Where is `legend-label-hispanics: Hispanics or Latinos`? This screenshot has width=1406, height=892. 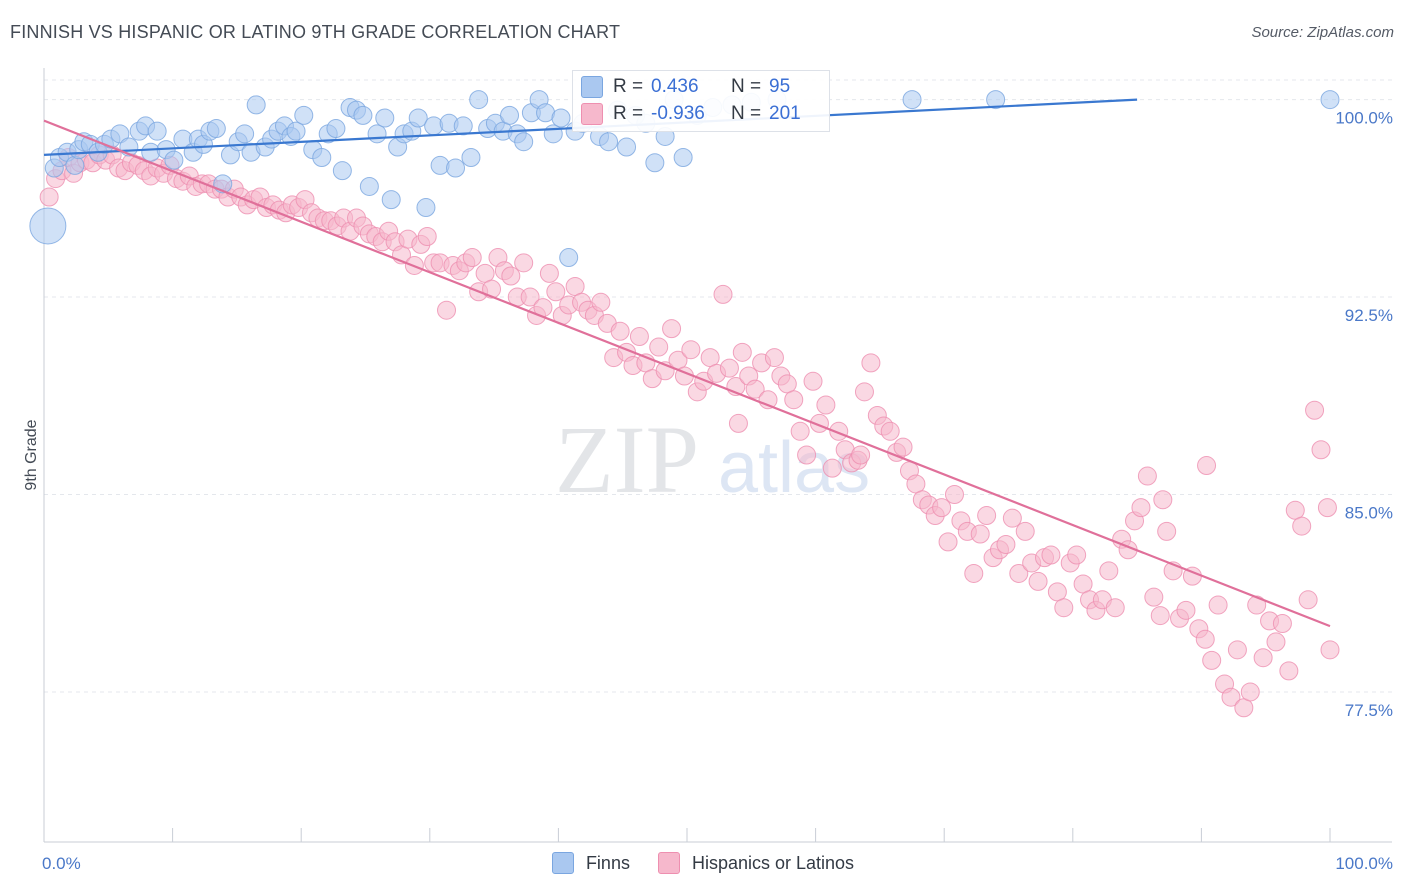 legend-label-hispanics: Hispanics or Latinos is located at coordinates (773, 862).